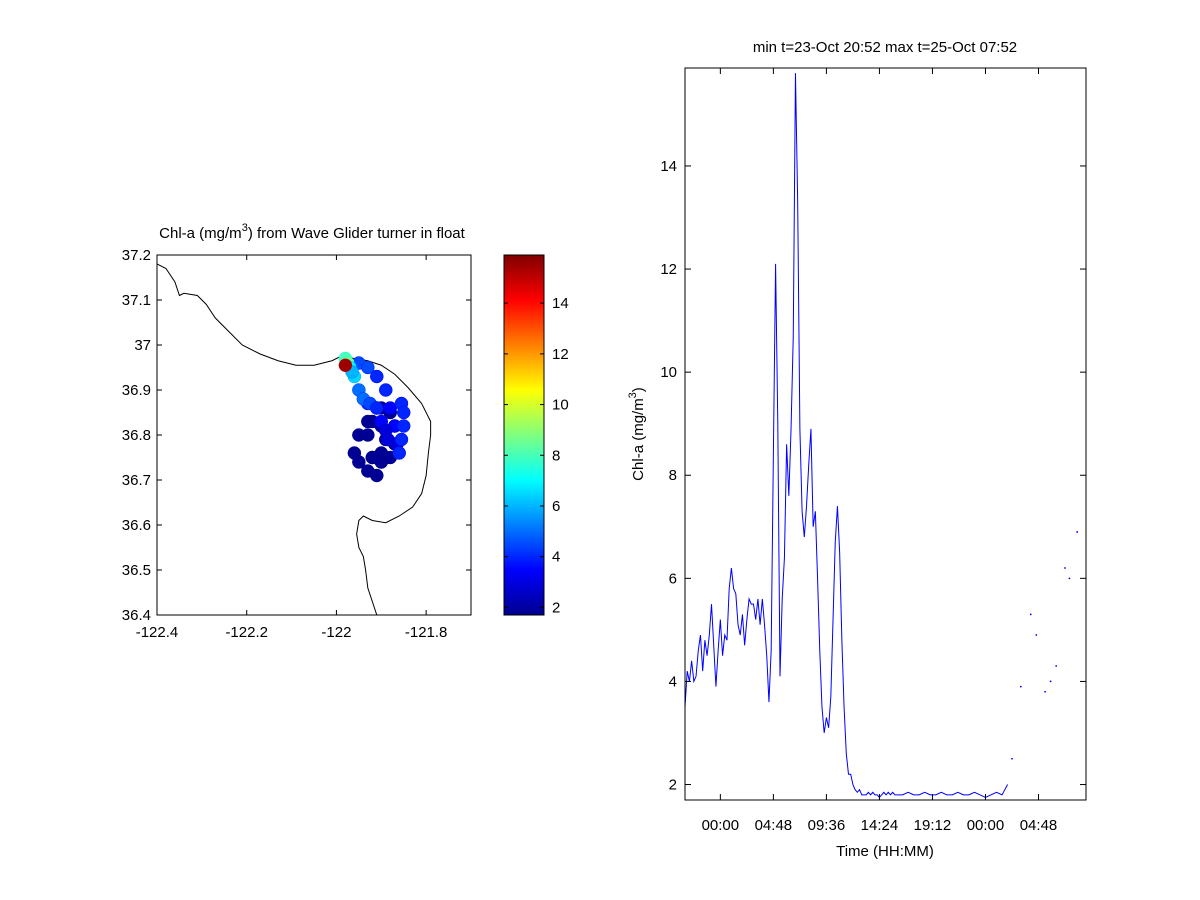 Image resolution: width=1200 pixels, height=900 pixels. Describe the element at coordinates (142, 345) in the screenshot. I see `map-ytick-label: 37` at that location.